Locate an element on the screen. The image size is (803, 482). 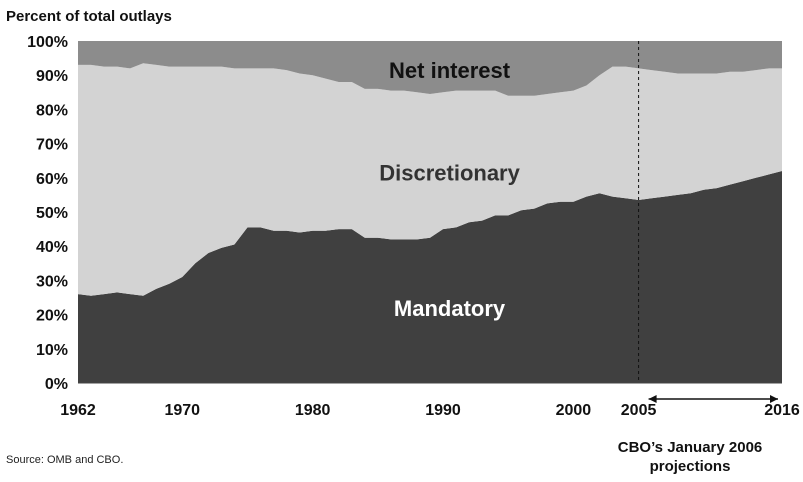
y-tick-label: 90% is located at coordinates (52, 76).